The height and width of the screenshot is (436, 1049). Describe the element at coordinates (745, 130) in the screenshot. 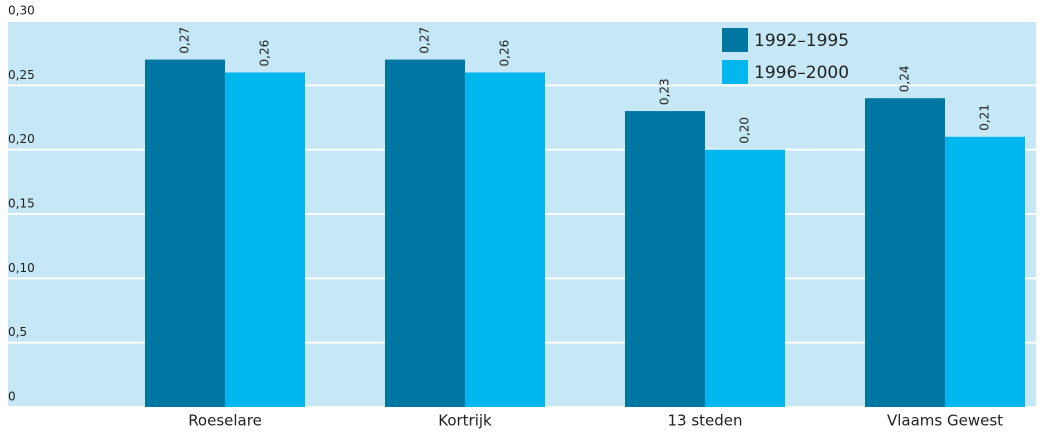

I see `value-label: 0,20` at that location.